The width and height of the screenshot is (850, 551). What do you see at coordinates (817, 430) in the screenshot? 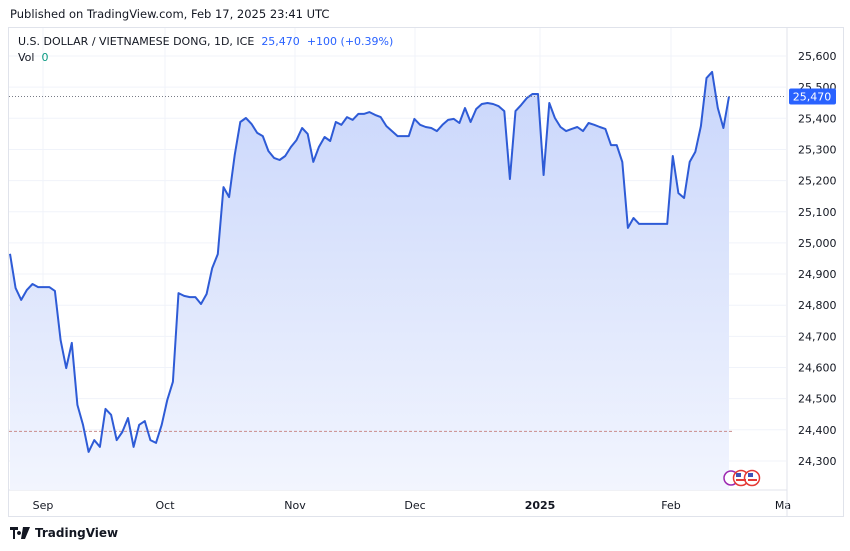
I see `y-tick-label: 24,400` at bounding box center [817, 430].